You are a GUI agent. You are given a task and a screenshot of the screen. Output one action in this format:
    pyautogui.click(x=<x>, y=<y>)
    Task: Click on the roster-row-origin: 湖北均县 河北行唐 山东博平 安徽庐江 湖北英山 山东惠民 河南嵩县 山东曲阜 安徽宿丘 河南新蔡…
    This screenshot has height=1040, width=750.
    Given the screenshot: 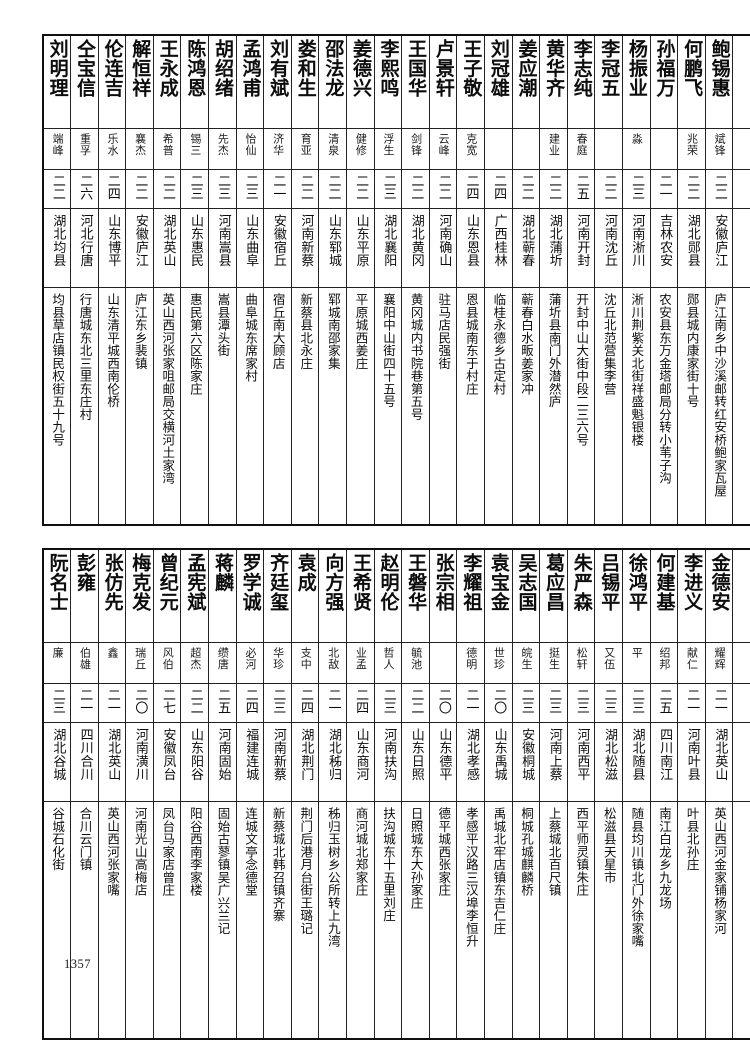 What is the action you would take?
    pyautogui.click(x=396, y=248)
    